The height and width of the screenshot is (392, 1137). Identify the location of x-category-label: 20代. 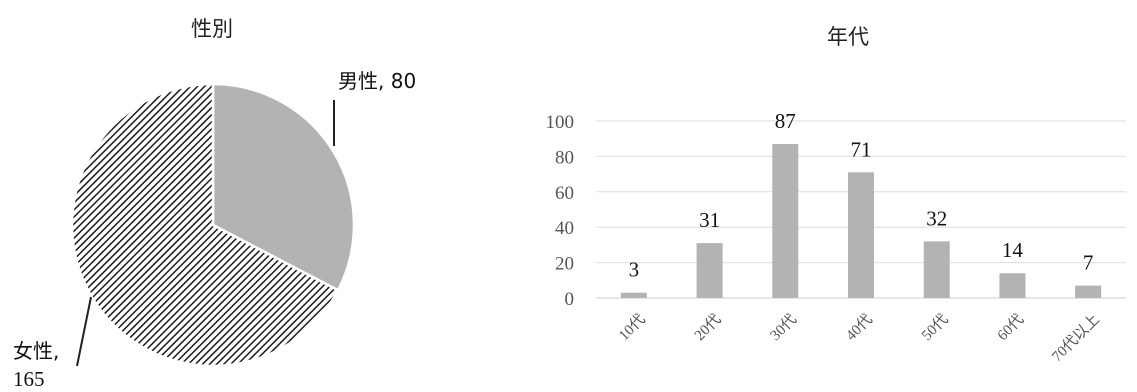
(707, 327).